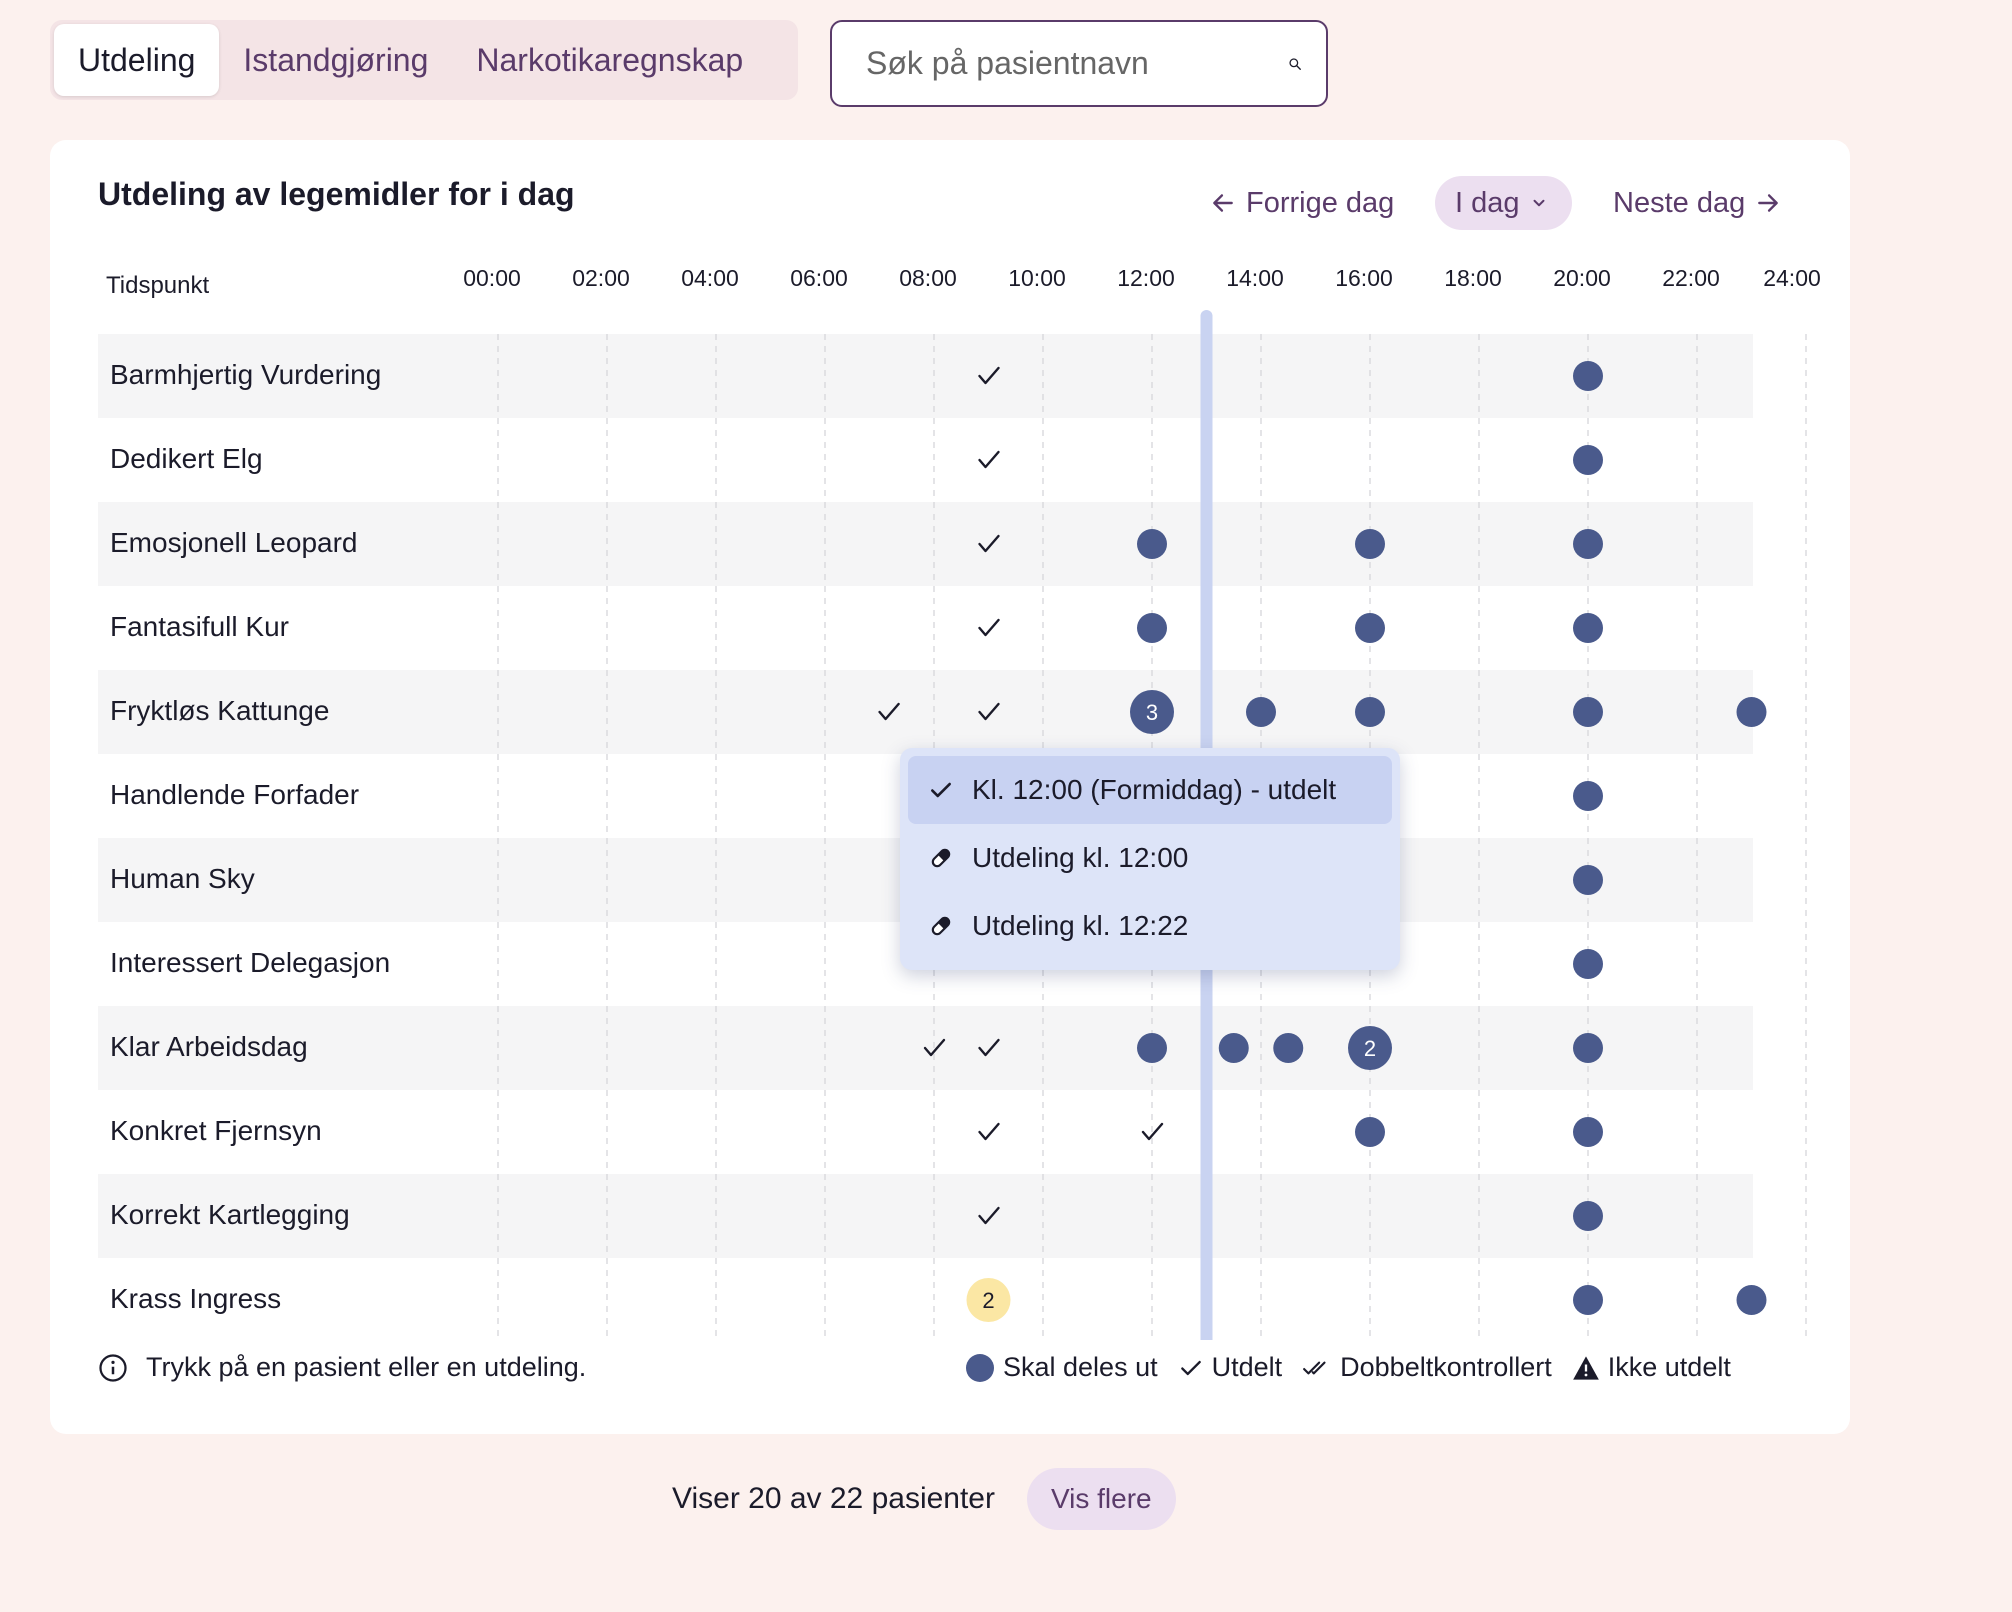 The height and width of the screenshot is (1612, 2012). I want to click on patient-name: Barmhjertig Vurdering, so click(246, 374).